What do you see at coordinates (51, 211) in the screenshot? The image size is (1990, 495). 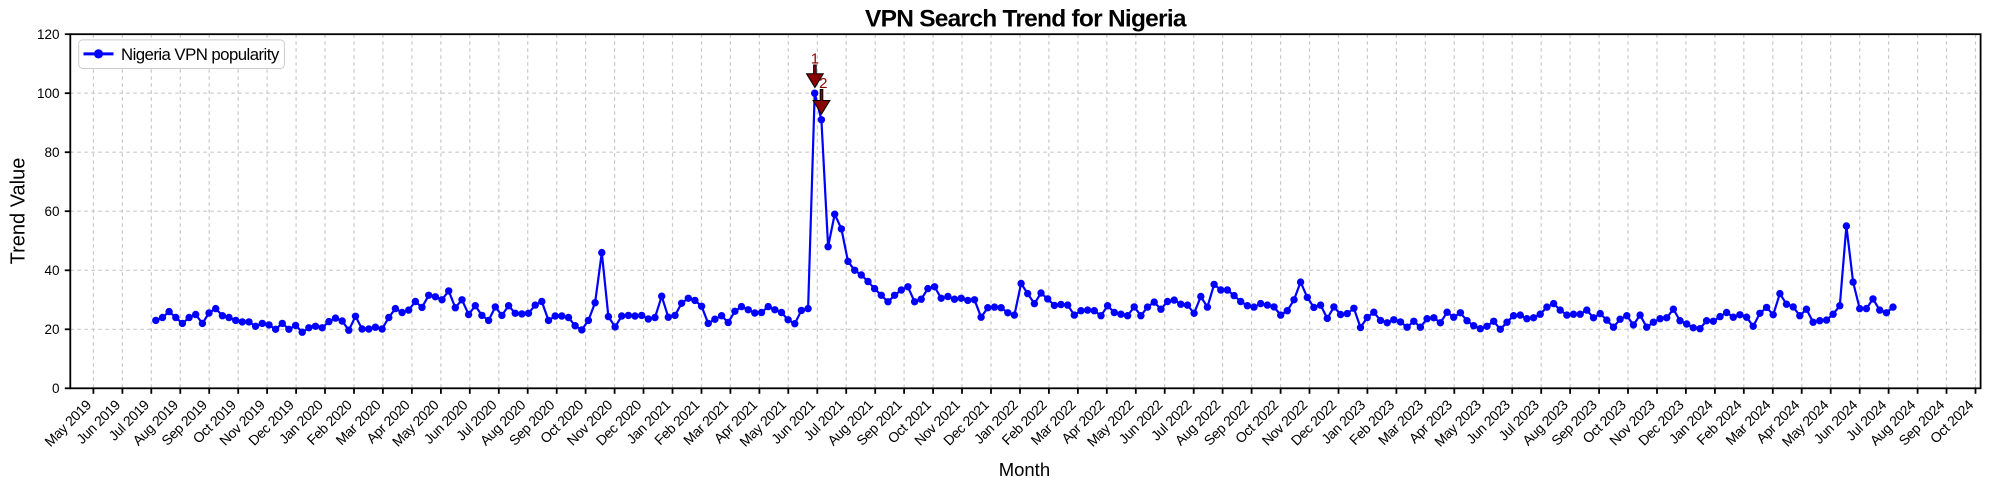 I see `svg-text: 60` at bounding box center [51, 211].